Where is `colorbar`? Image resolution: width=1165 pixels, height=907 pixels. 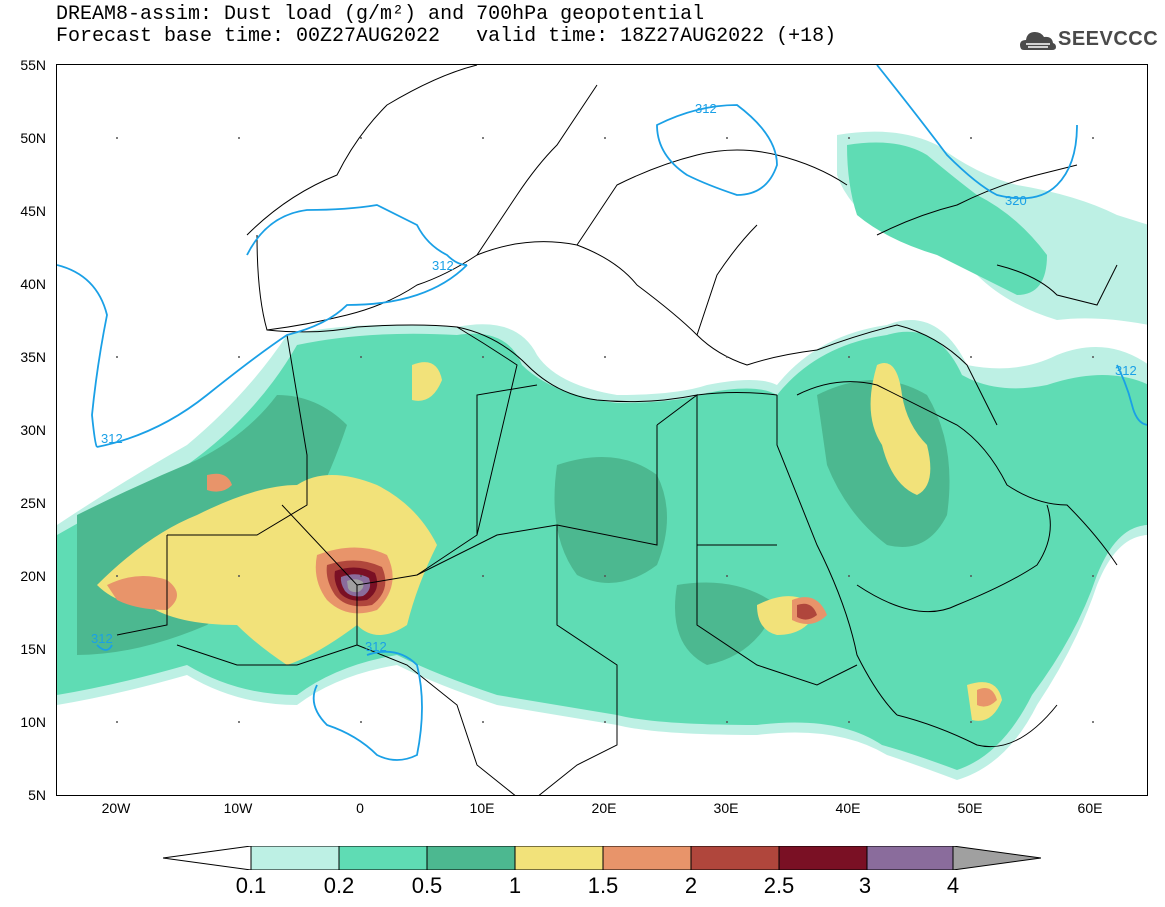
colorbar is located at coordinates (602, 858).